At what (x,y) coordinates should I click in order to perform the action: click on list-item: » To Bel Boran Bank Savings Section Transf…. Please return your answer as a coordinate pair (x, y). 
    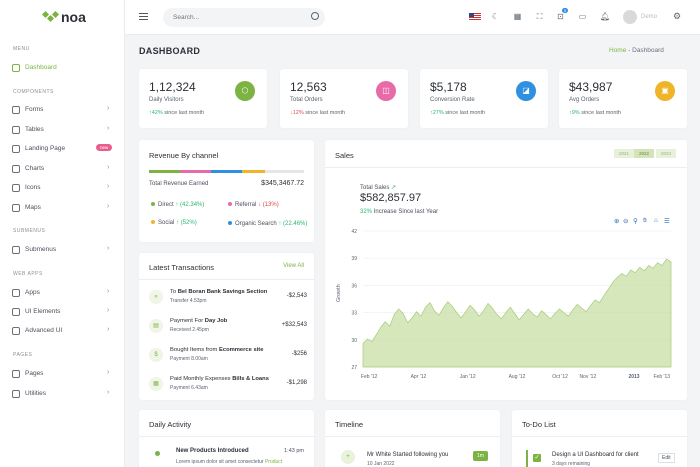
    Looking at the image, I should click on (228, 300).